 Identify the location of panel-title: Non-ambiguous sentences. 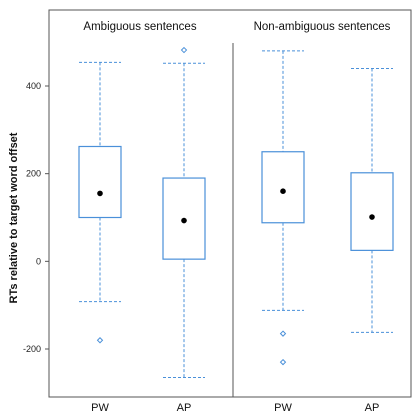
(322, 27).